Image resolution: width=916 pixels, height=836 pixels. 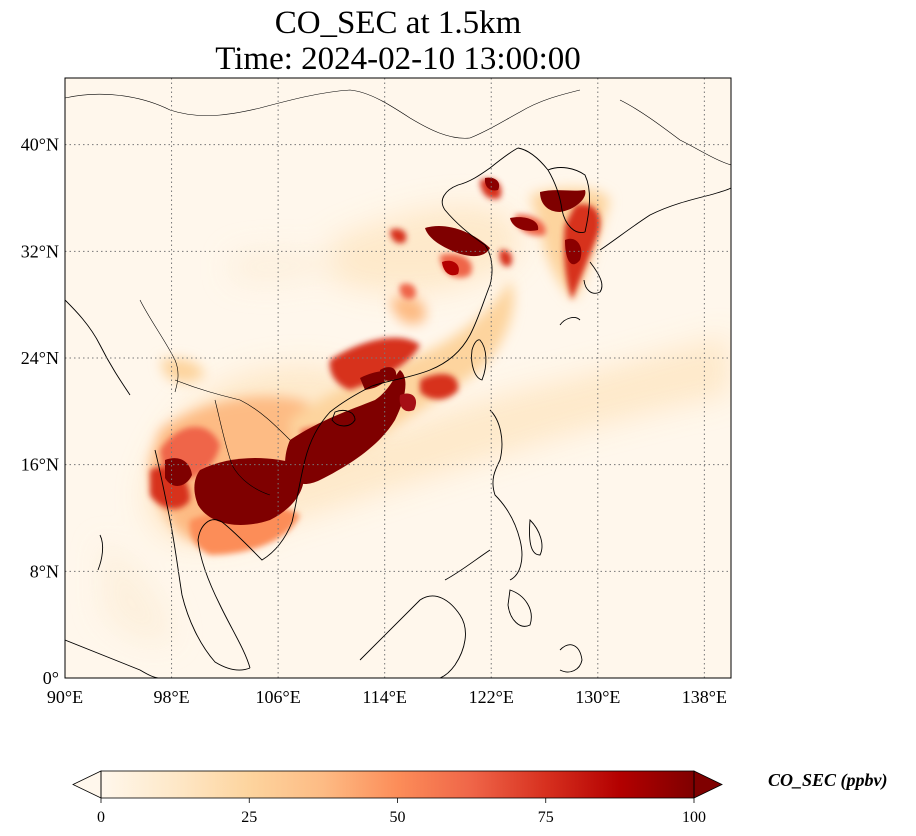 What do you see at coordinates (597, 697) in the screenshot?
I see `lon-tick-label: 130°E` at bounding box center [597, 697].